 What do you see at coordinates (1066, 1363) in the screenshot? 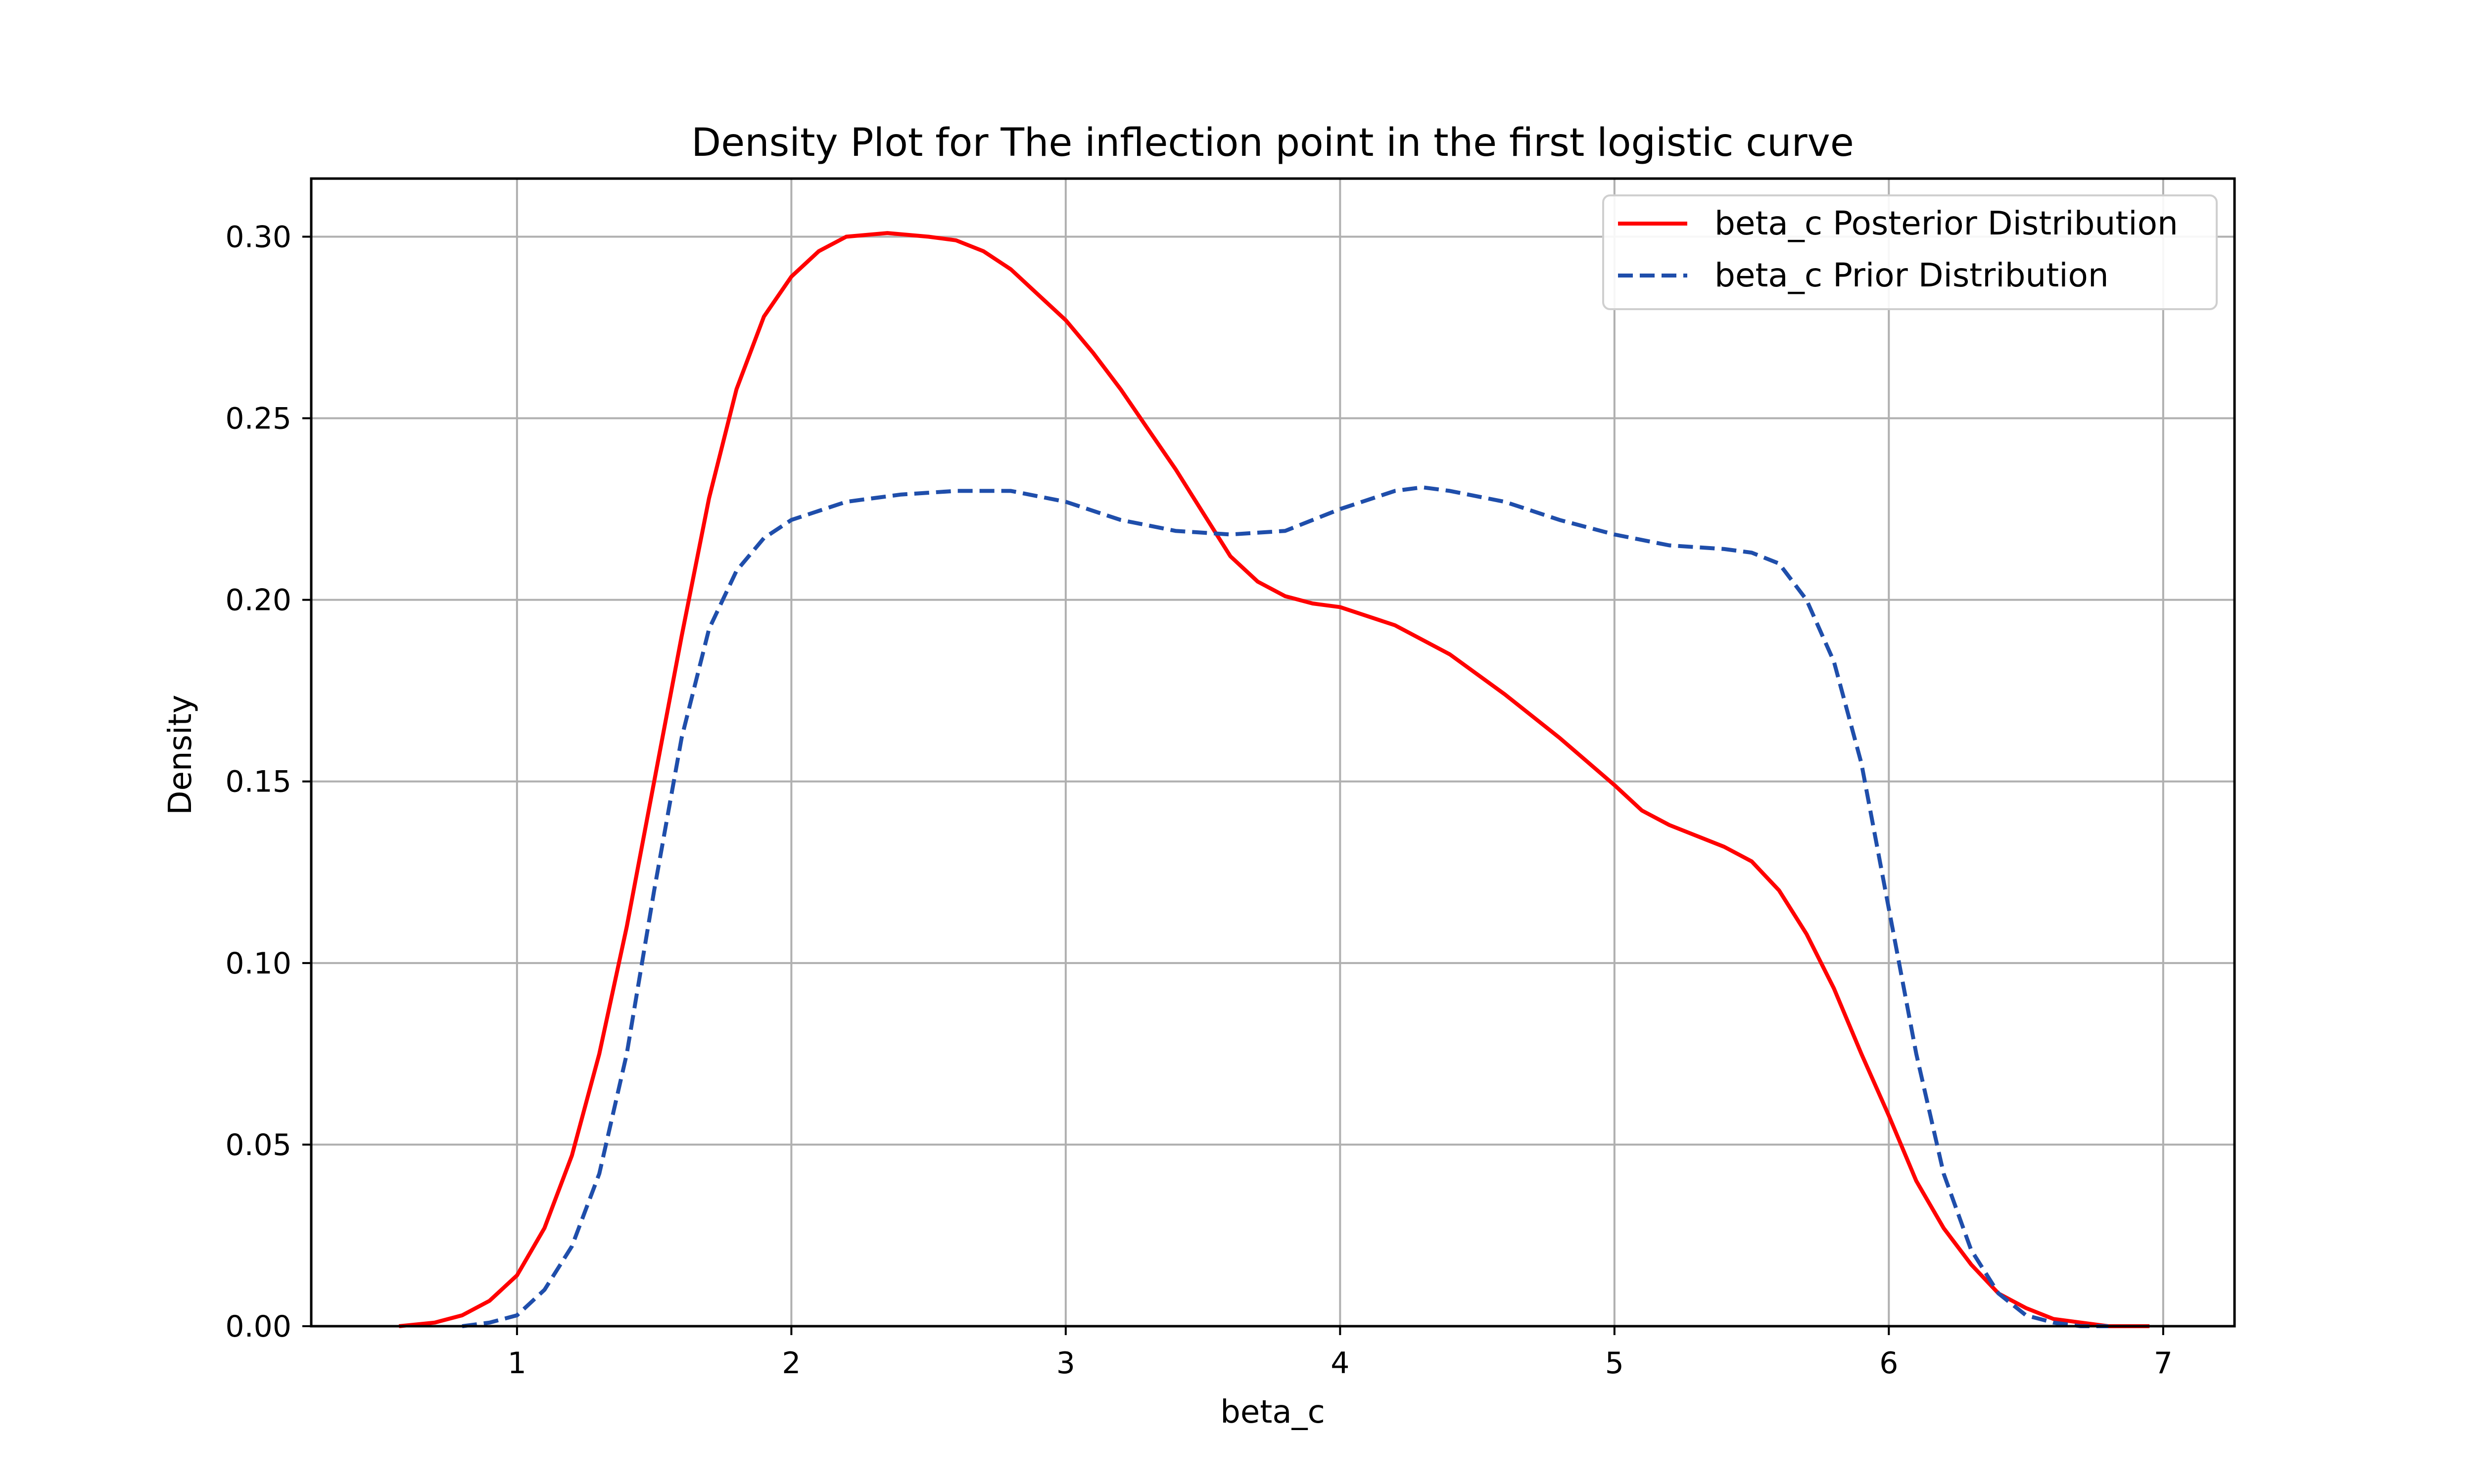
I see `x-tick-label: 3` at bounding box center [1066, 1363].